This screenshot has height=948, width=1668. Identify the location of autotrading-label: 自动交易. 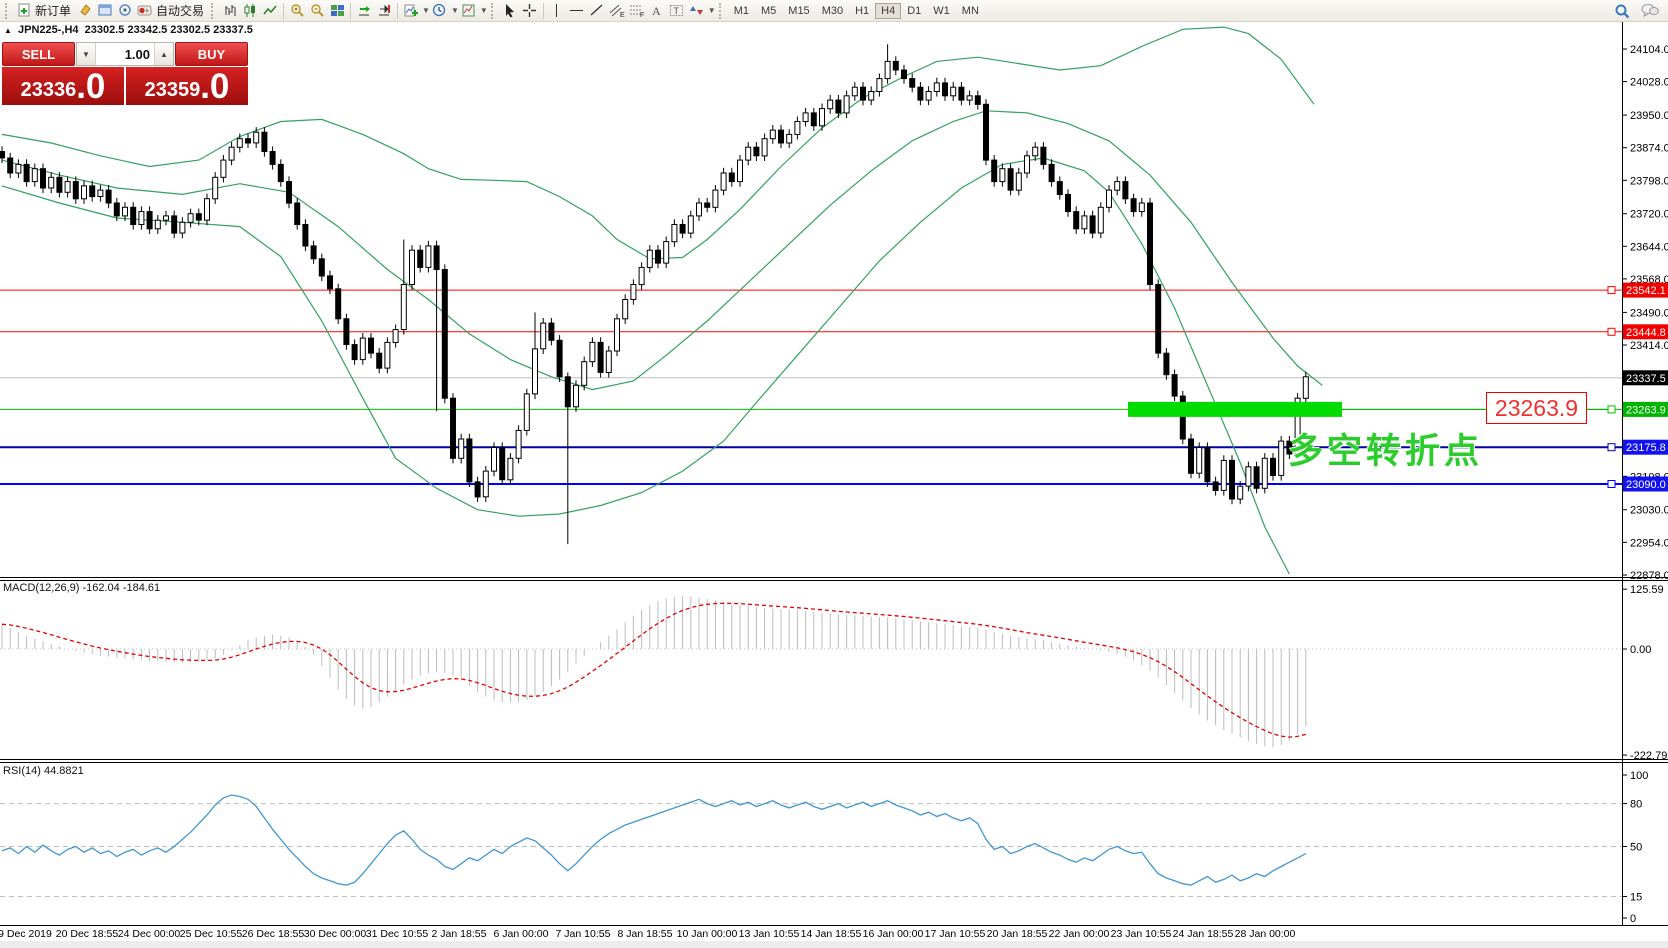
(180, 11).